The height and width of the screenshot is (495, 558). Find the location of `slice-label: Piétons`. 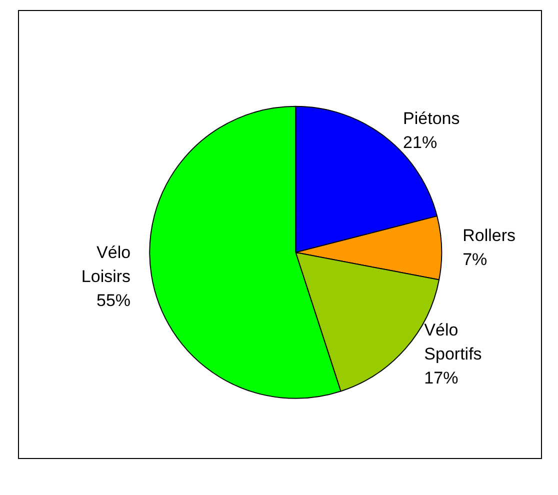

slice-label: Piétons is located at coordinates (431, 118).